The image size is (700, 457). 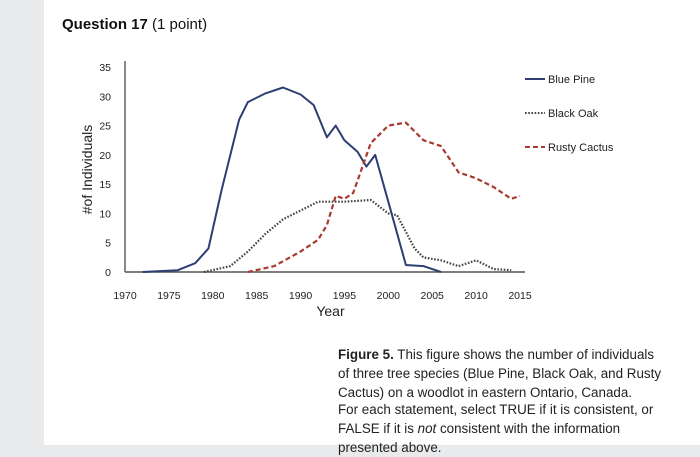 What do you see at coordinates (105, 97) in the screenshot?
I see `y-tick-label: 30` at bounding box center [105, 97].